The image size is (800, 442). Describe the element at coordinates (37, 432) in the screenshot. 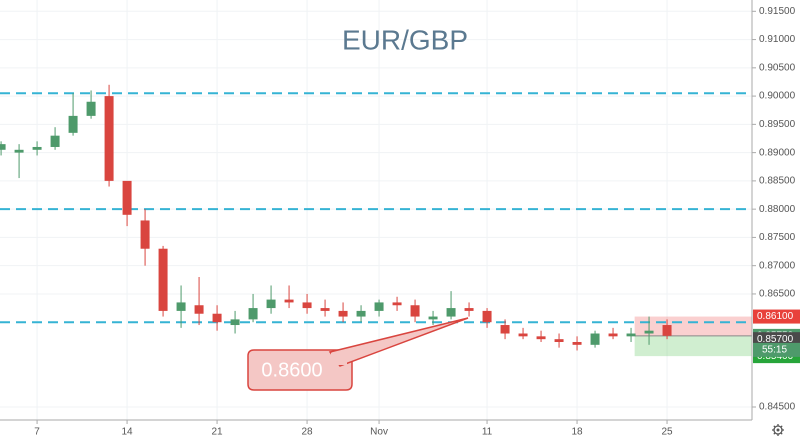

I see `x-tick-label: 7` at that location.